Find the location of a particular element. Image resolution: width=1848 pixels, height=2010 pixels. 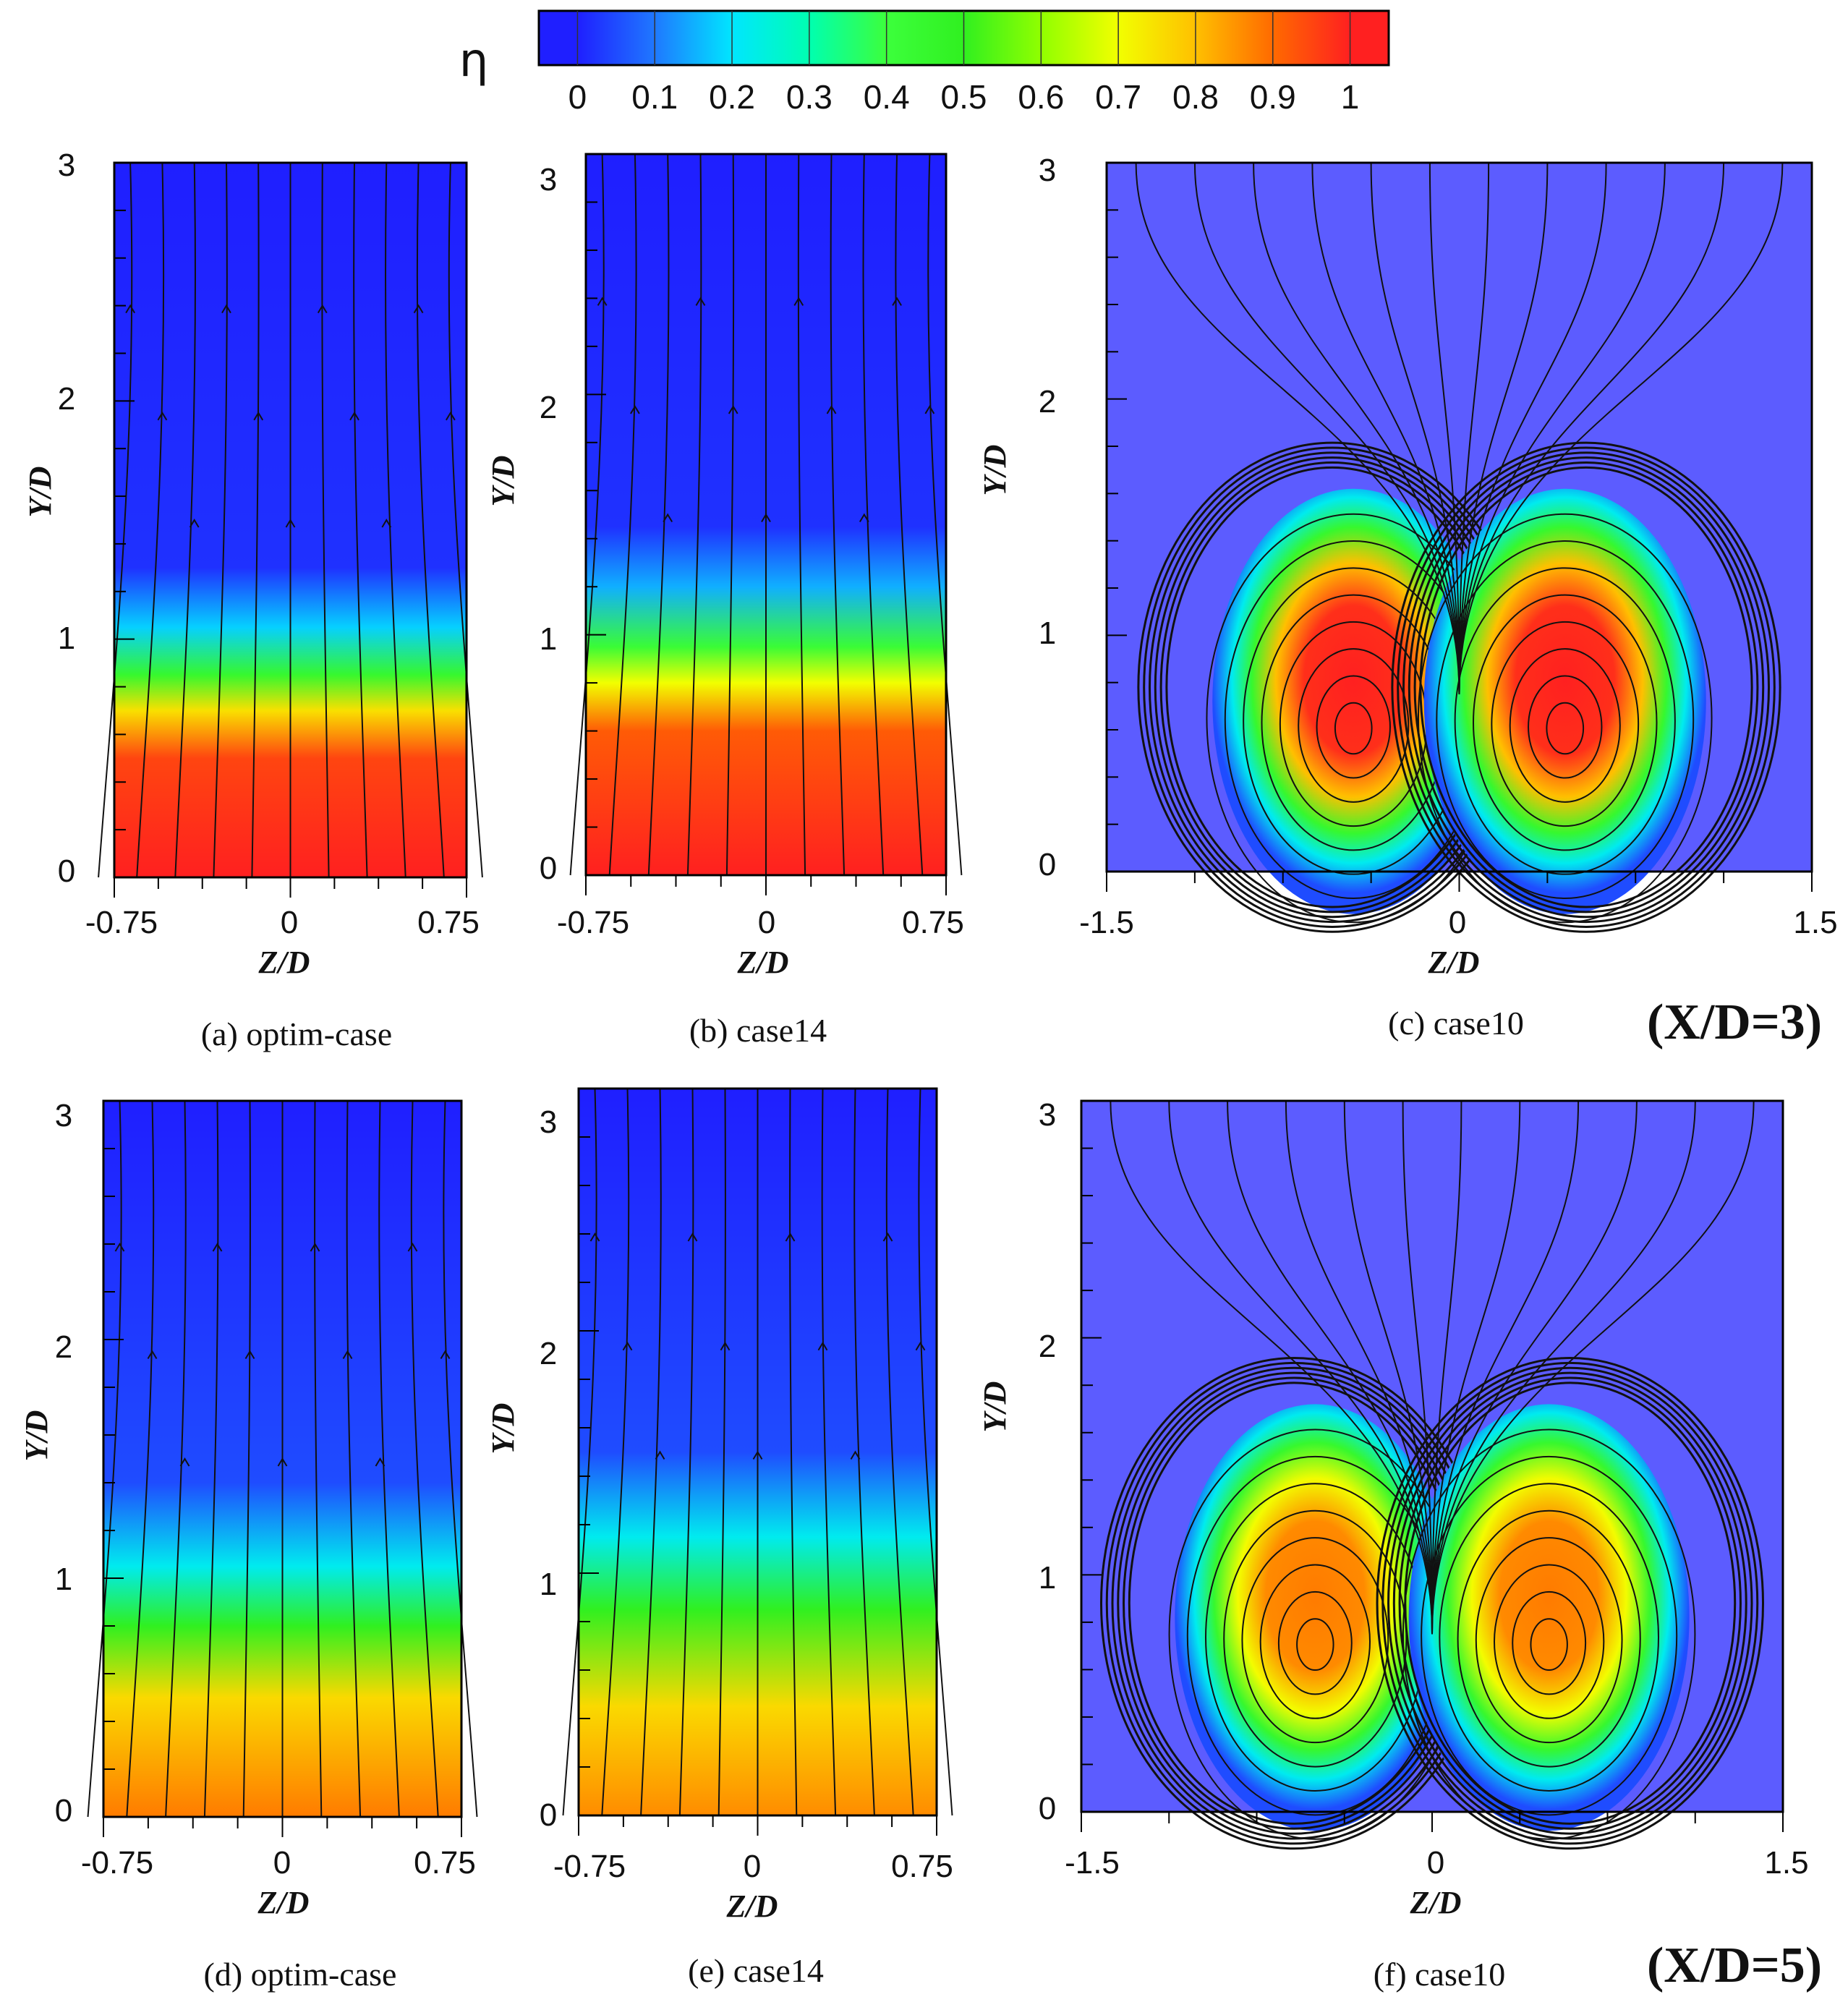

axes-b is located at coordinates (766, 524).